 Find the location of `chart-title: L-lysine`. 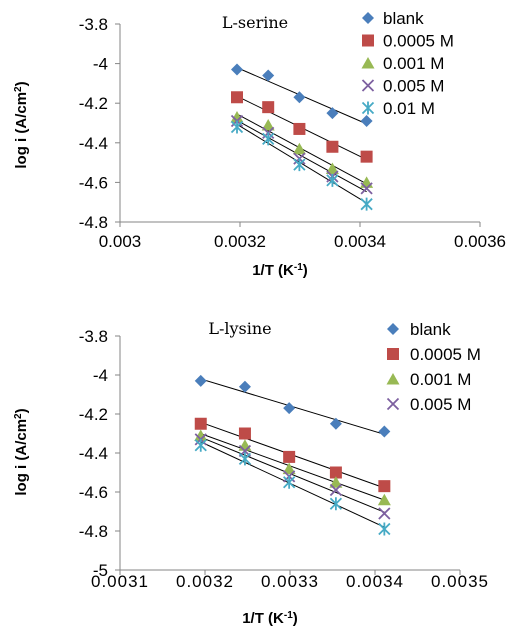

chart-title: L-lysine is located at coordinates (239, 328).